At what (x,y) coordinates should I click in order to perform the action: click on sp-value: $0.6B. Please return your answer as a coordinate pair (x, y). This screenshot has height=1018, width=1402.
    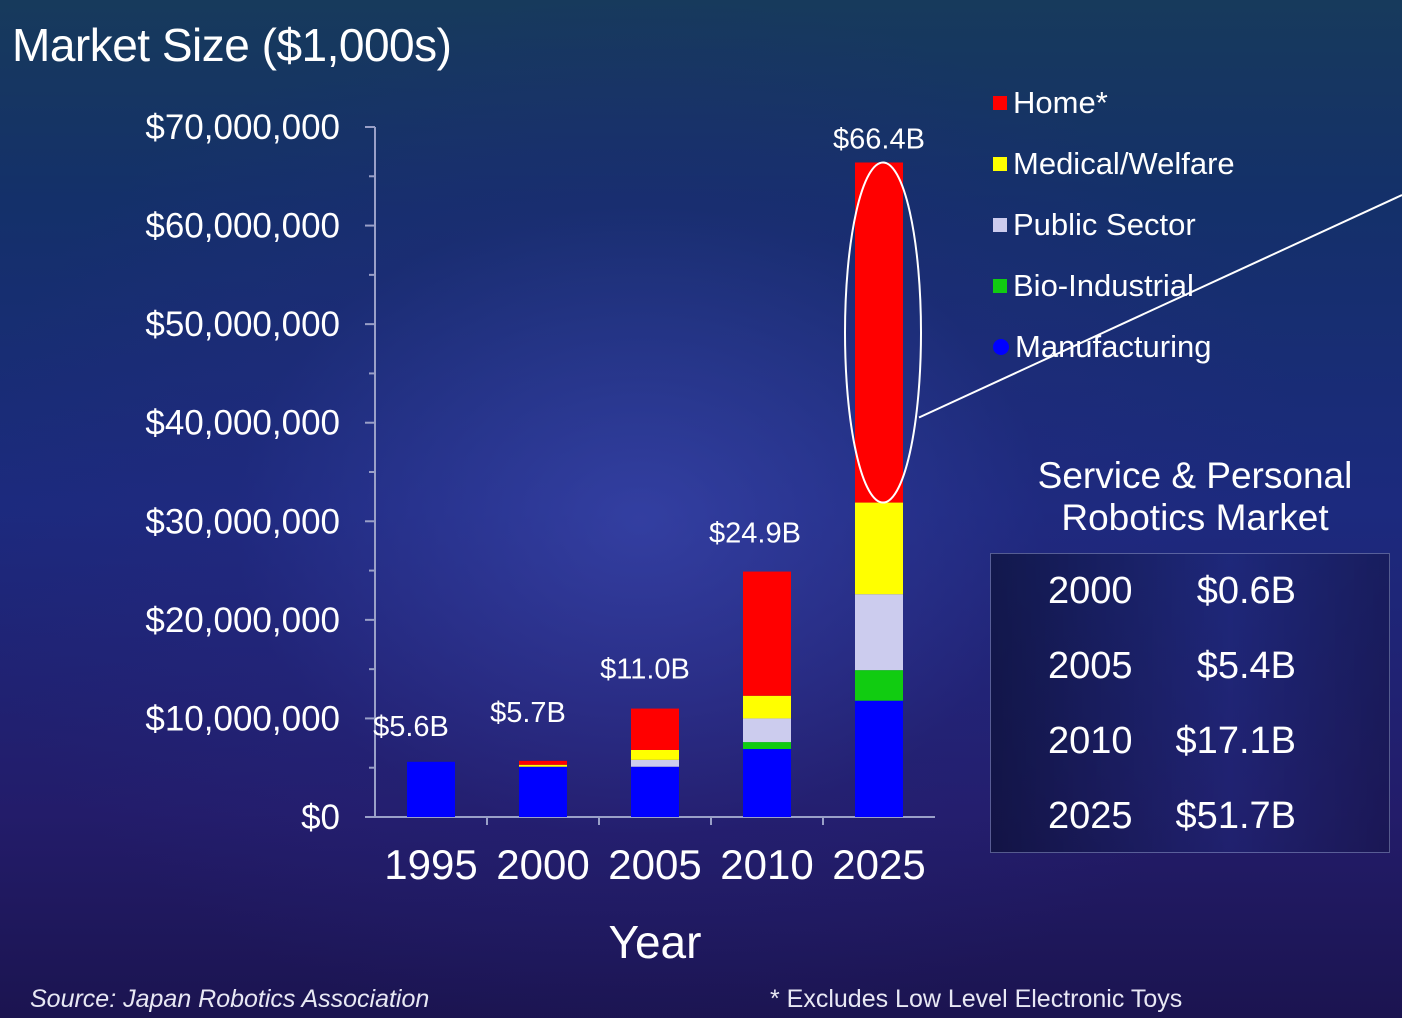
    Looking at the image, I should click on (1246, 591).